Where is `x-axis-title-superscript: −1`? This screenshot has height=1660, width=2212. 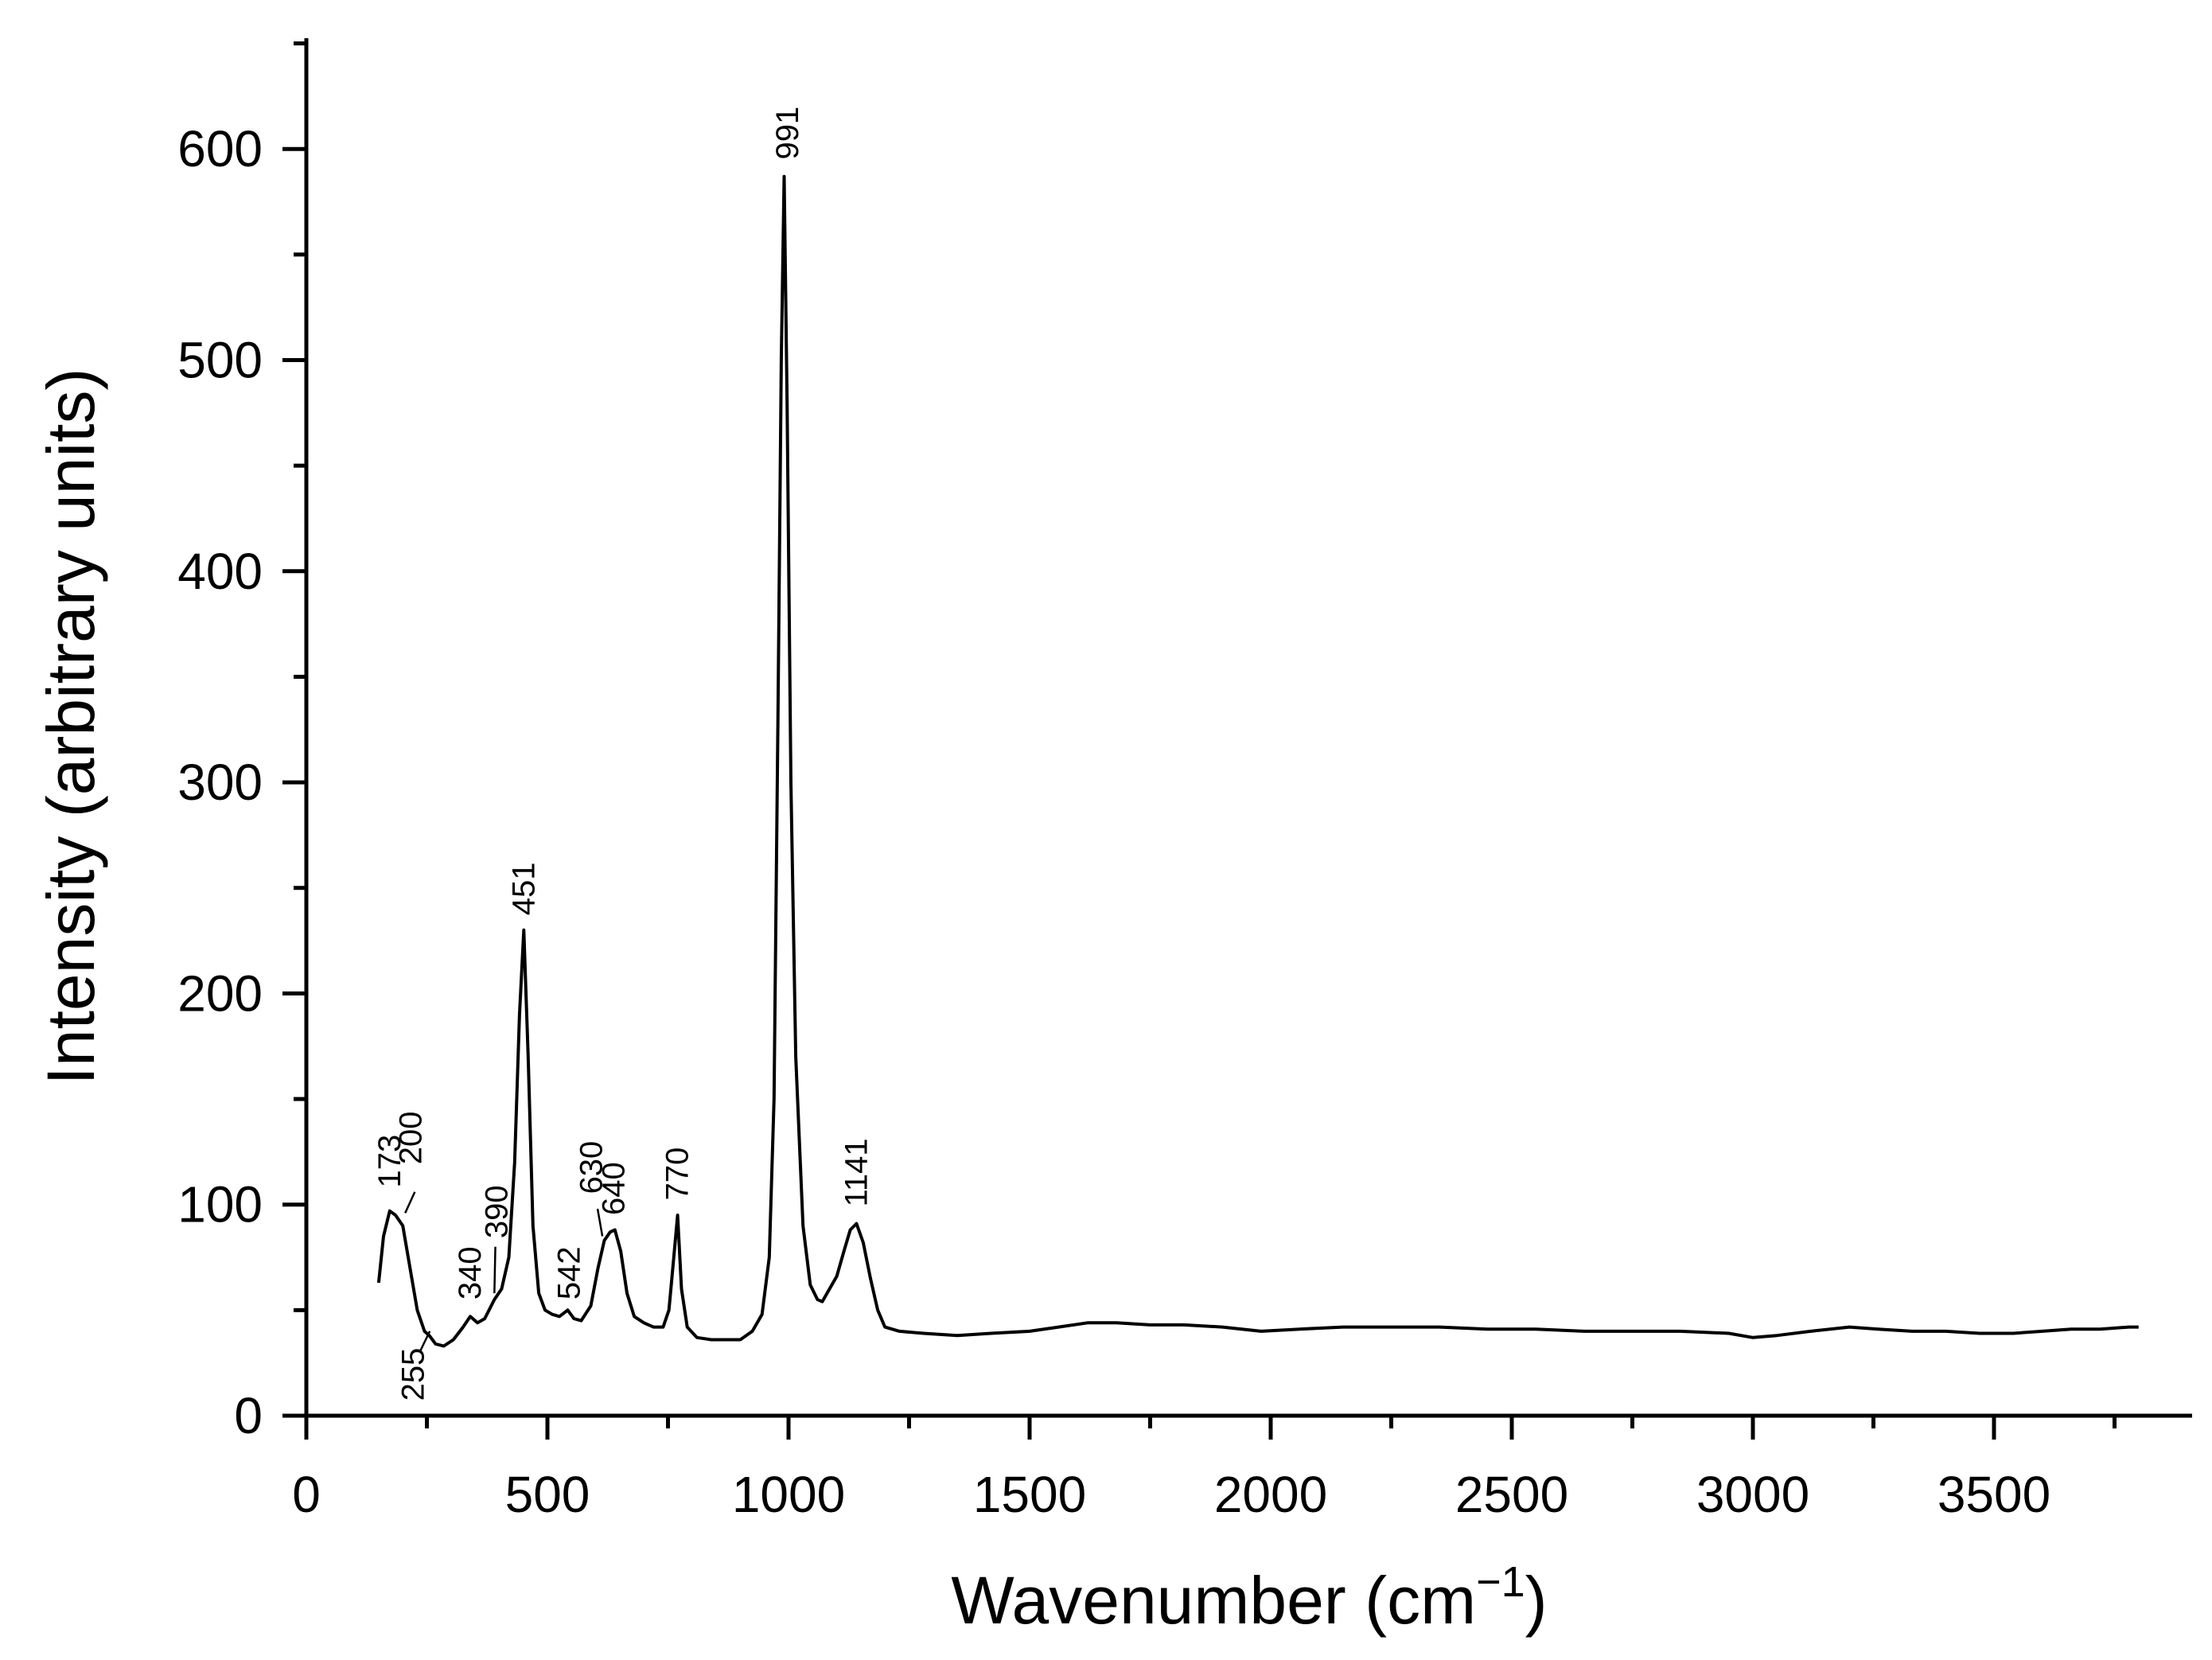 x-axis-title-superscript: −1 is located at coordinates (1501, 1582).